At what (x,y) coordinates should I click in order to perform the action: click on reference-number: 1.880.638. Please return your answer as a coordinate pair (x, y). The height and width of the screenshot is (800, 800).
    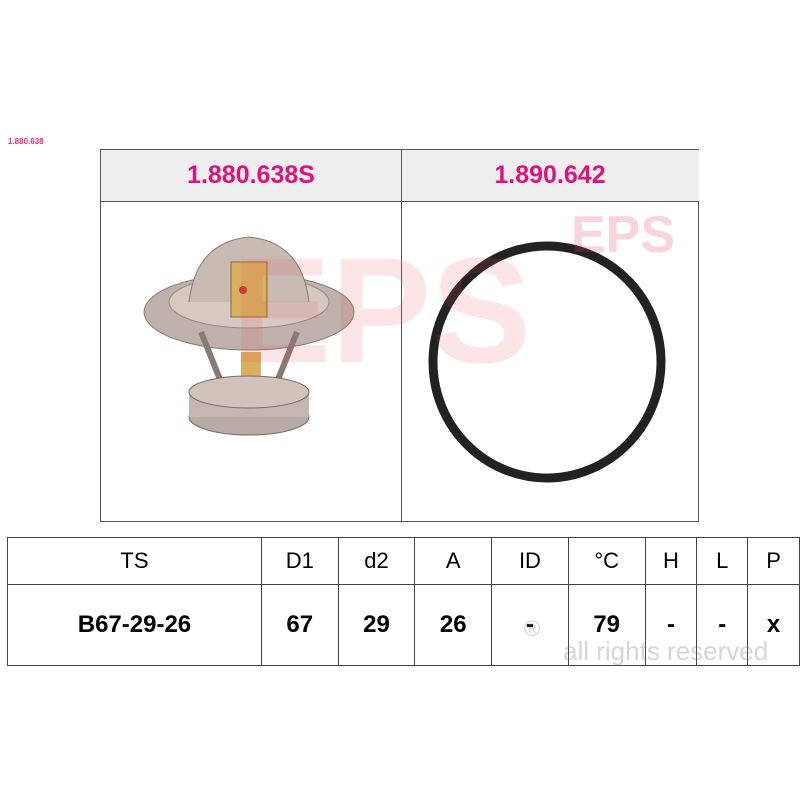
    Looking at the image, I should click on (26, 141).